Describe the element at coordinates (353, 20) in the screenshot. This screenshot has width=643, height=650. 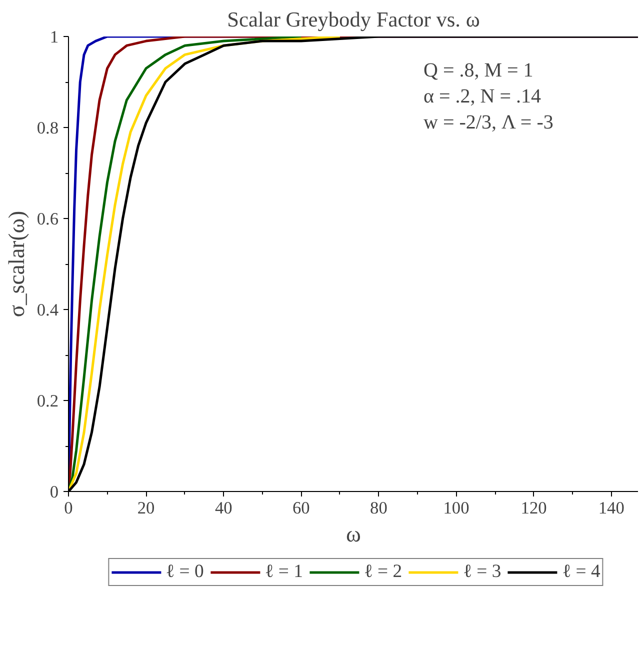
I see `chart-title: Scalar Greybody Factor vs. ω` at that location.